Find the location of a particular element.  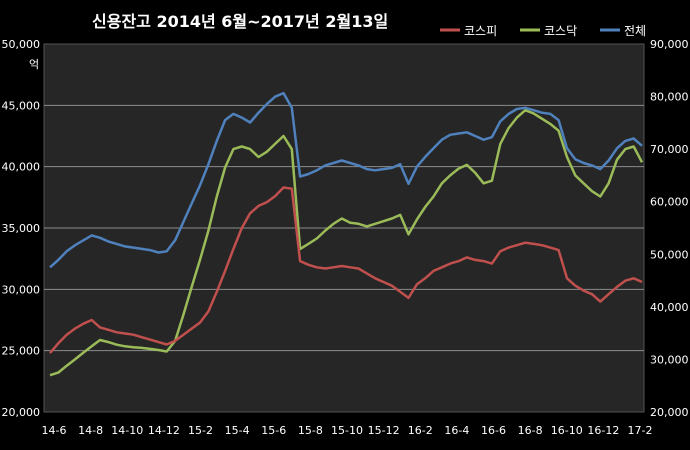

right-tick-label: 90,000 is located at coordinates (669, 44).